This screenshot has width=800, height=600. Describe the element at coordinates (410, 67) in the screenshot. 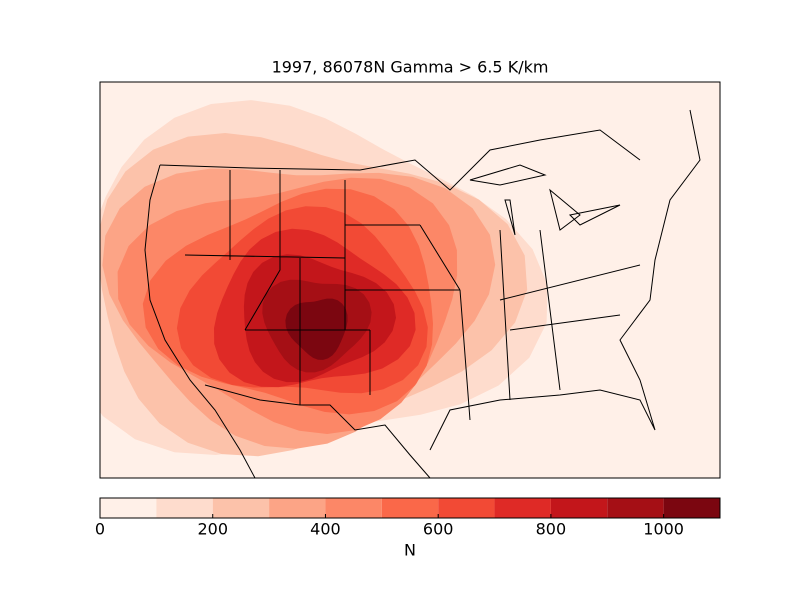

I see `map-title: 1997, 86078N Gamma > 6.5 K/km` at that location.